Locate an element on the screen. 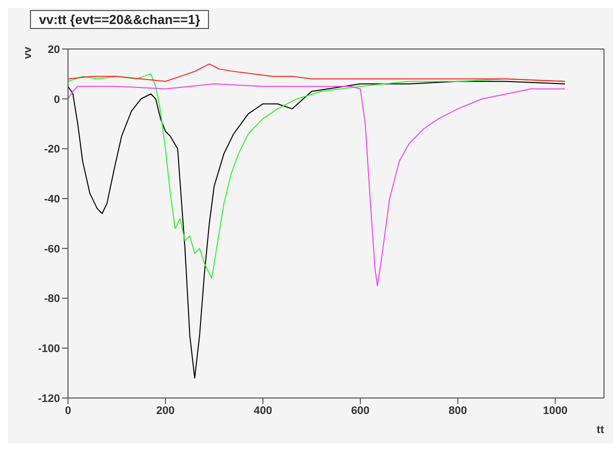 The width and height of the screenshot is (613, 450). y-axis-title: vv is located at coordinates (28, 52).